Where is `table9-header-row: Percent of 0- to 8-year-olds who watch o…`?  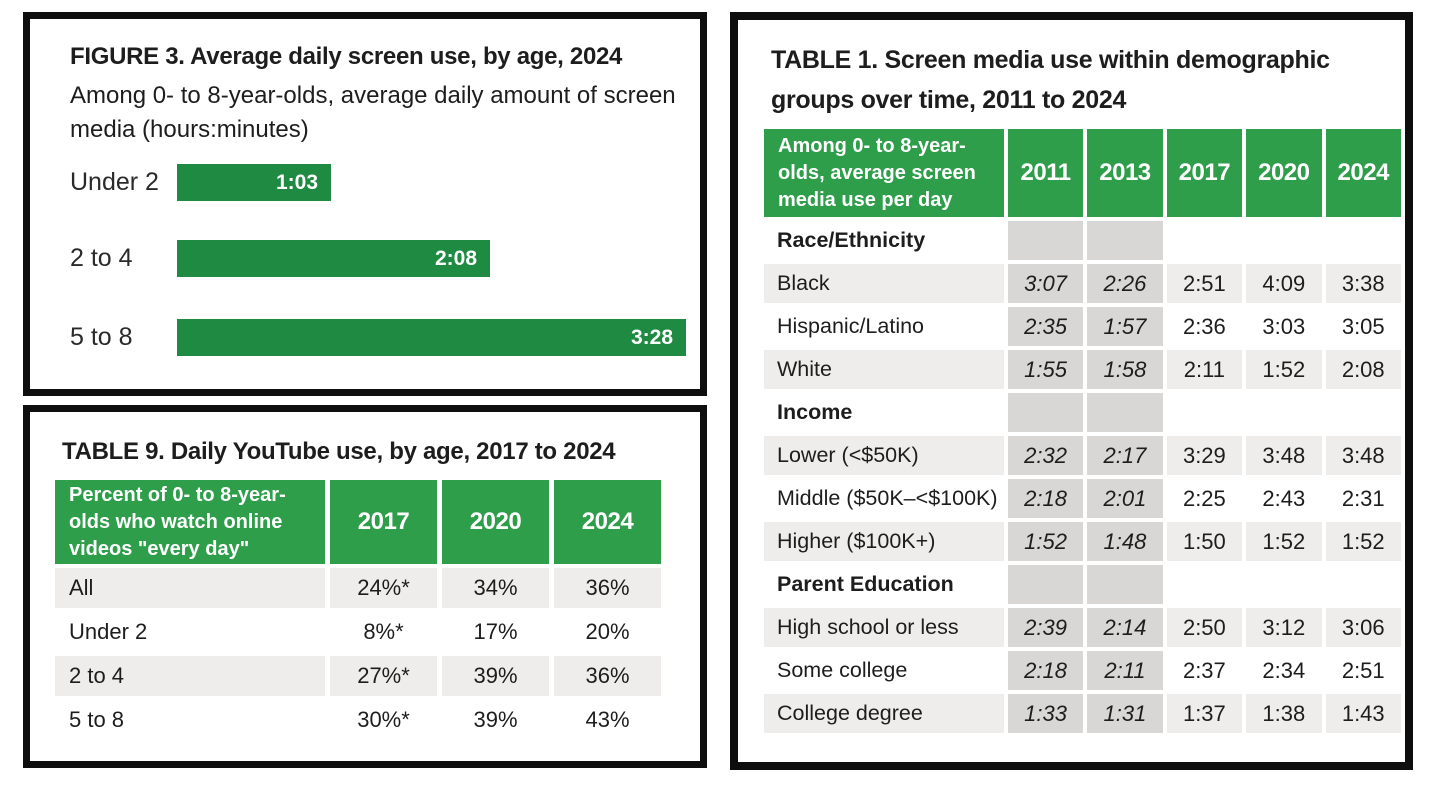 table9-header-row: Percent of 0- to 8-year-olds who watch o… is located at coordinates (358, 522).